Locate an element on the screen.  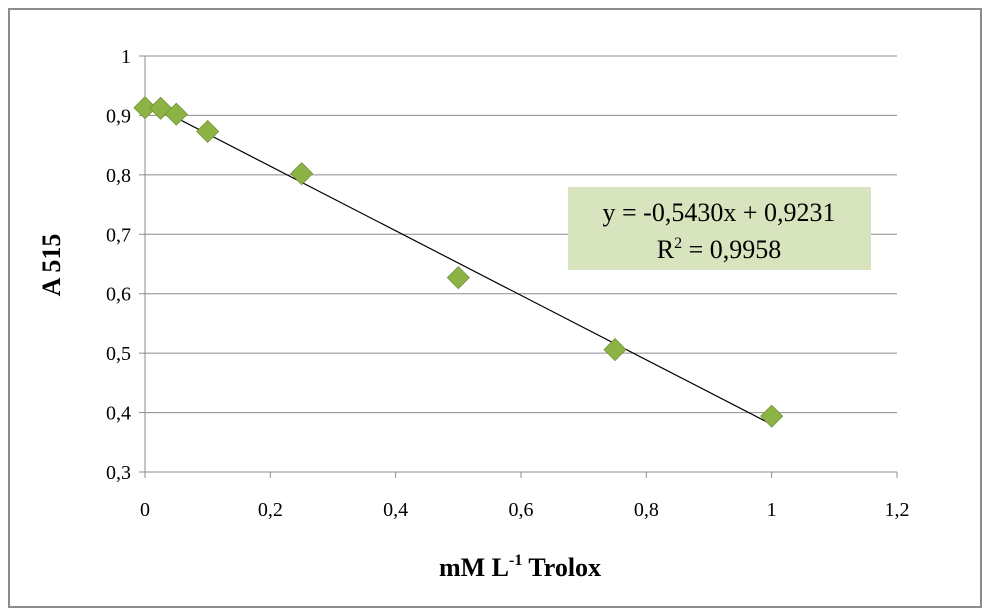
x-axis-title: mM L-1 Trolox is located at coordinates (520, 567).